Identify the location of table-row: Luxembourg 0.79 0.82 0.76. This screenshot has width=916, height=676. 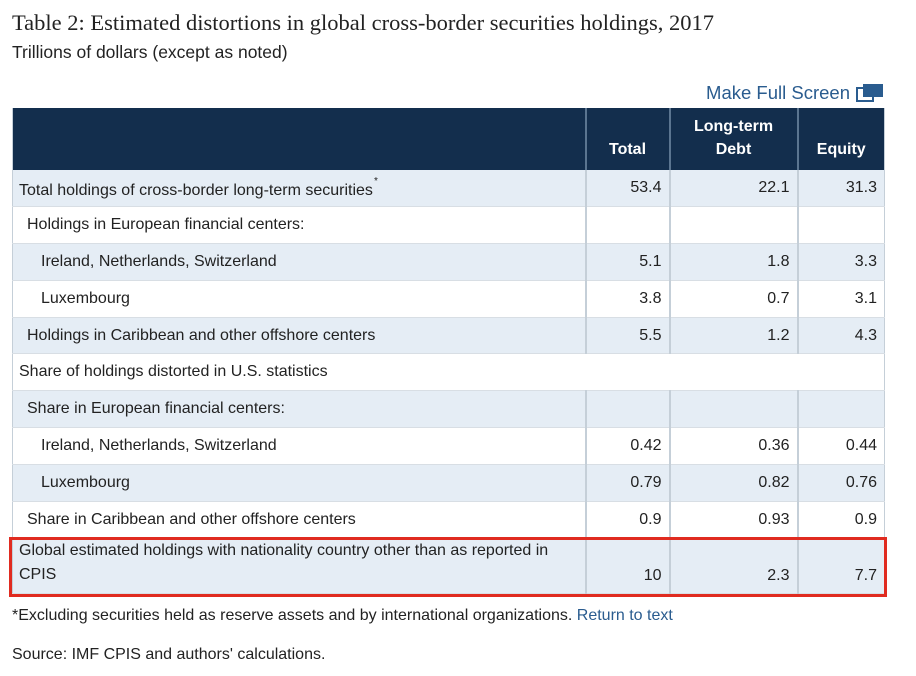
(448, 483).